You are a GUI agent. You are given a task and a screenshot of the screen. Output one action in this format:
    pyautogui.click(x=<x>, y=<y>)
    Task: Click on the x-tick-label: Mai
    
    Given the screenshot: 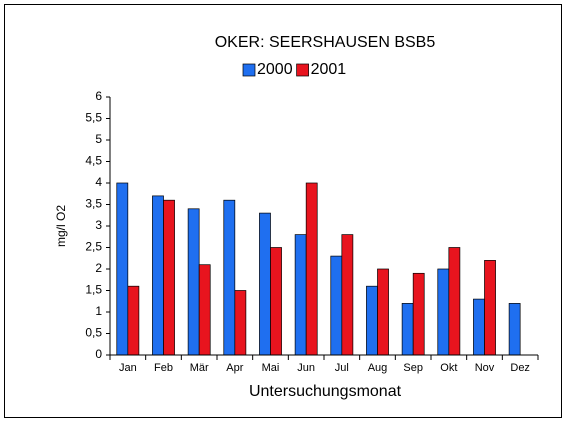 What is the action you would take?
    pyautogui.click(x=271, y=368)
    